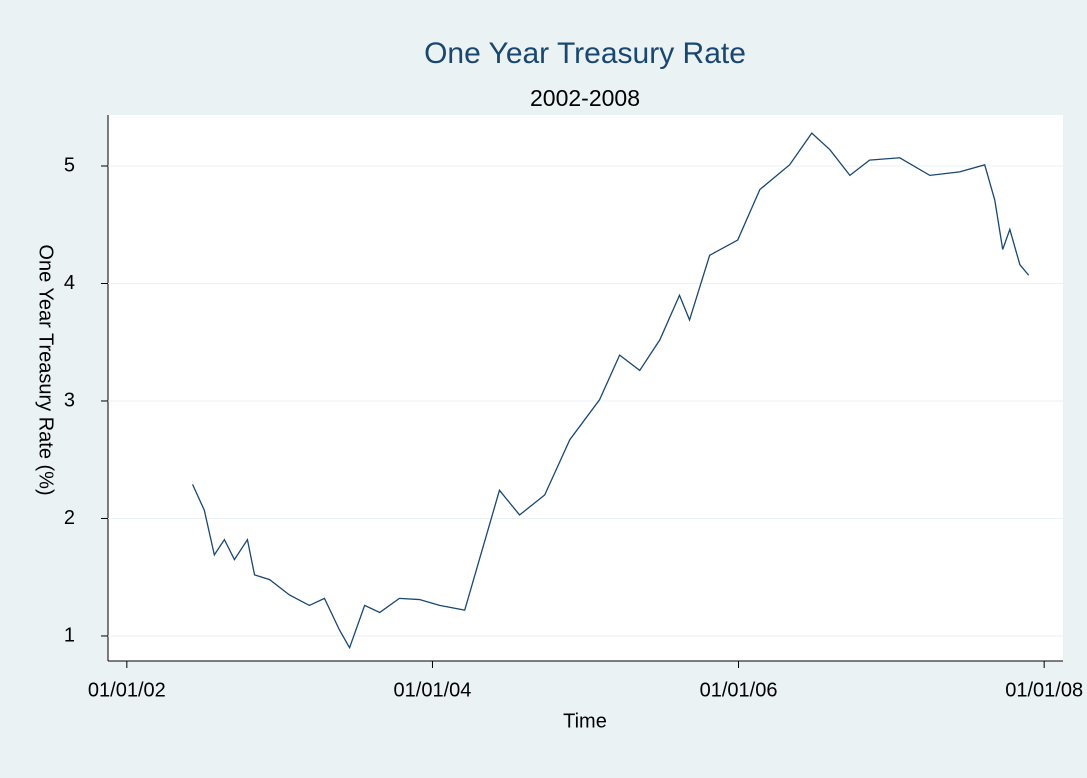 The width and height of the screenshot is (1087, 778). I want to click on y-axis-label: One Year Treasury Rate (%), so click(46, 369).